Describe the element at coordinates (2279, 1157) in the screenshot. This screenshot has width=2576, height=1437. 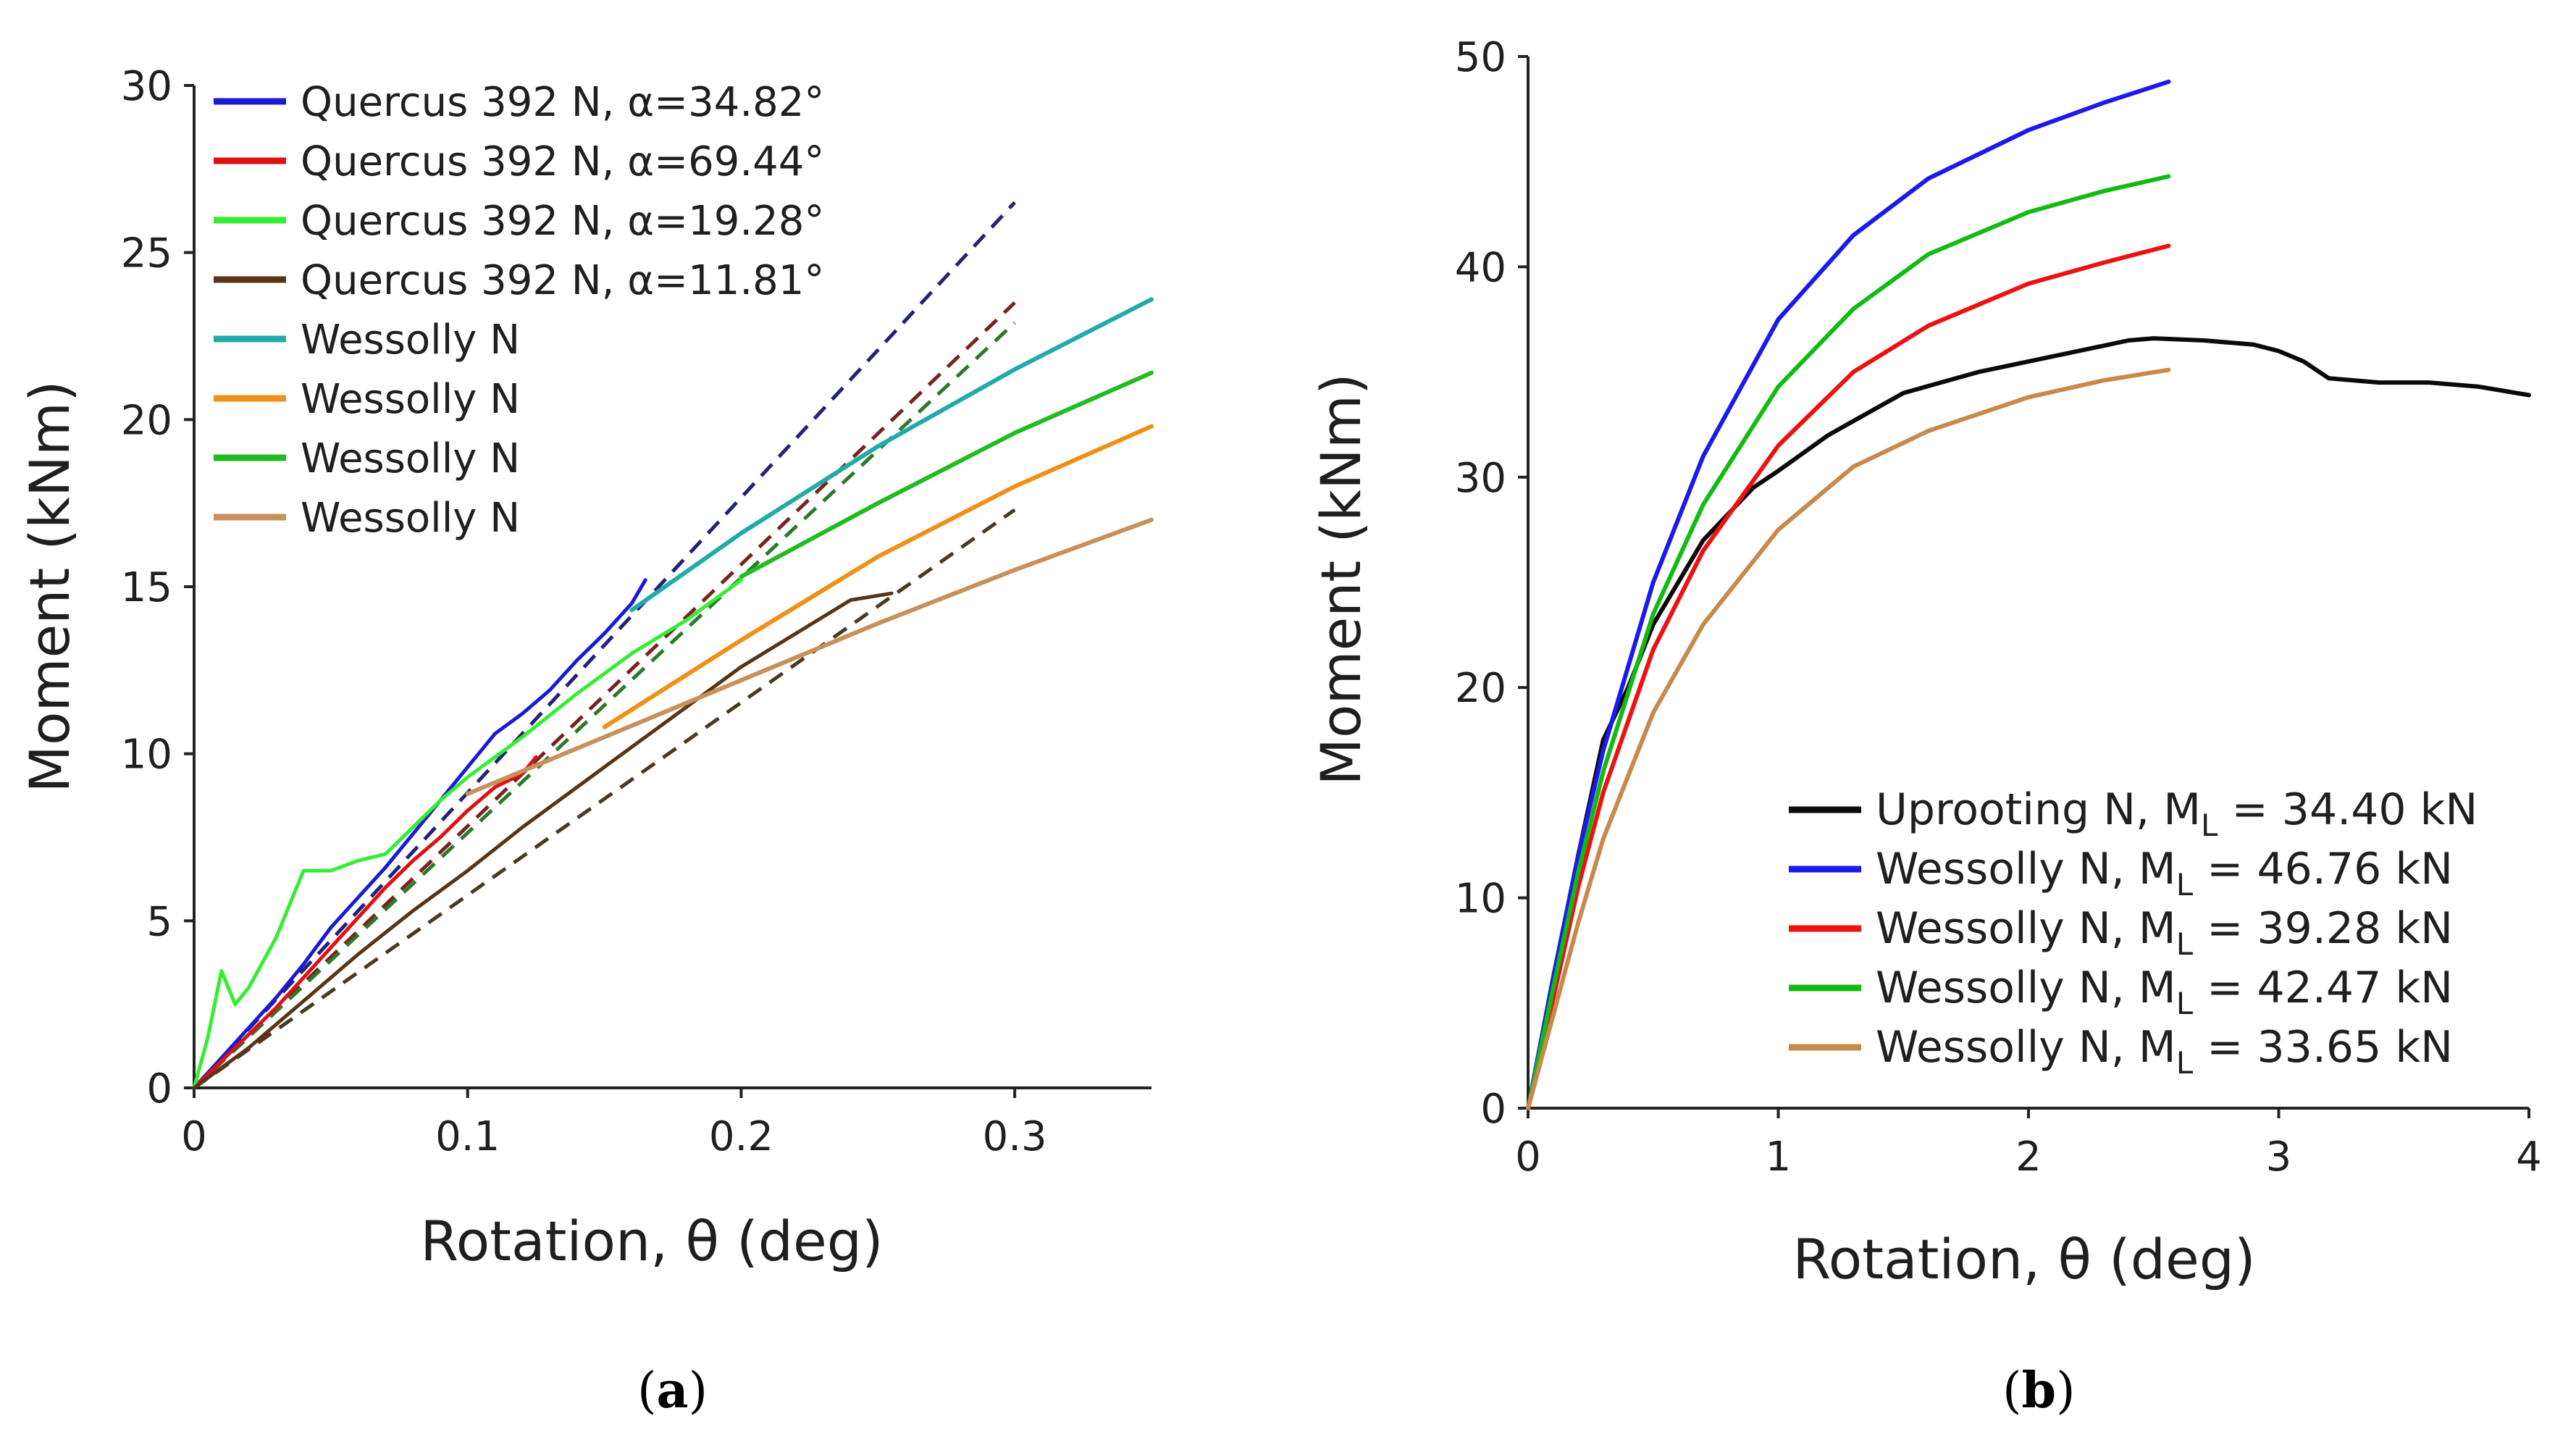
I see `x-tick-label: 3` at that location.